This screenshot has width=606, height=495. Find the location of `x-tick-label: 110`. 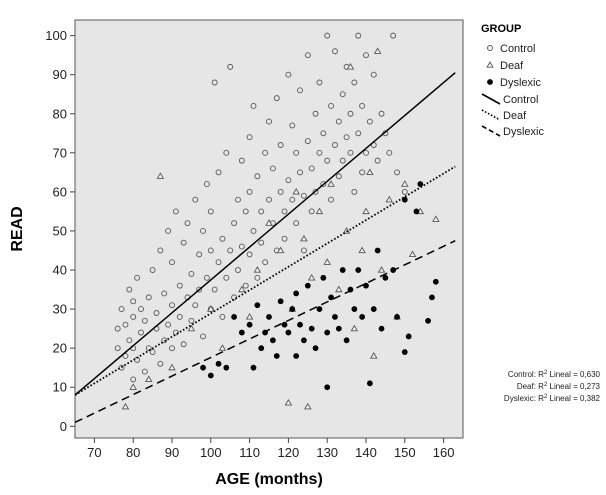

x-tick-label: 110 is located at coordinates (249, 452).